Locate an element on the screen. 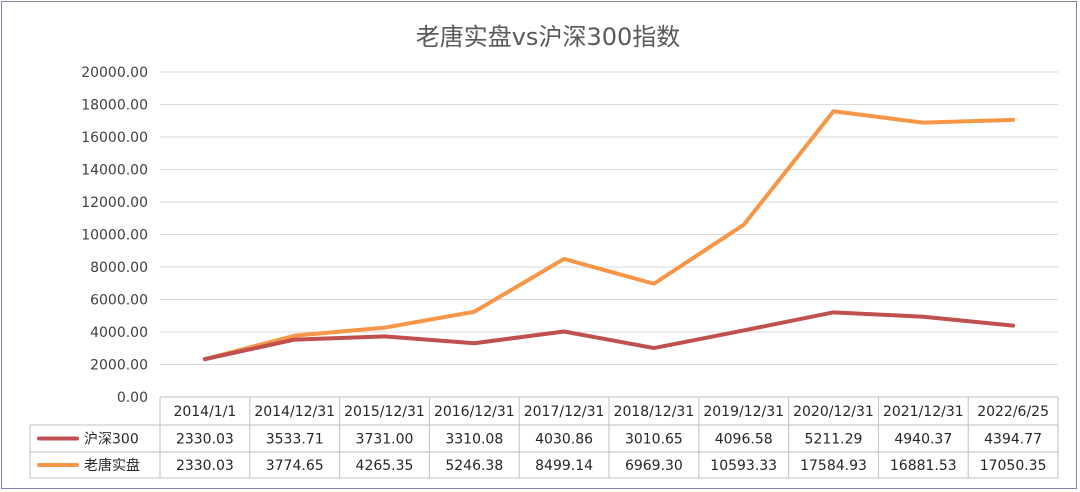 The width and height of the screenshot is (1080, 492). x-tick-label: 2014/12/31 is located at coordinates (294, 412).